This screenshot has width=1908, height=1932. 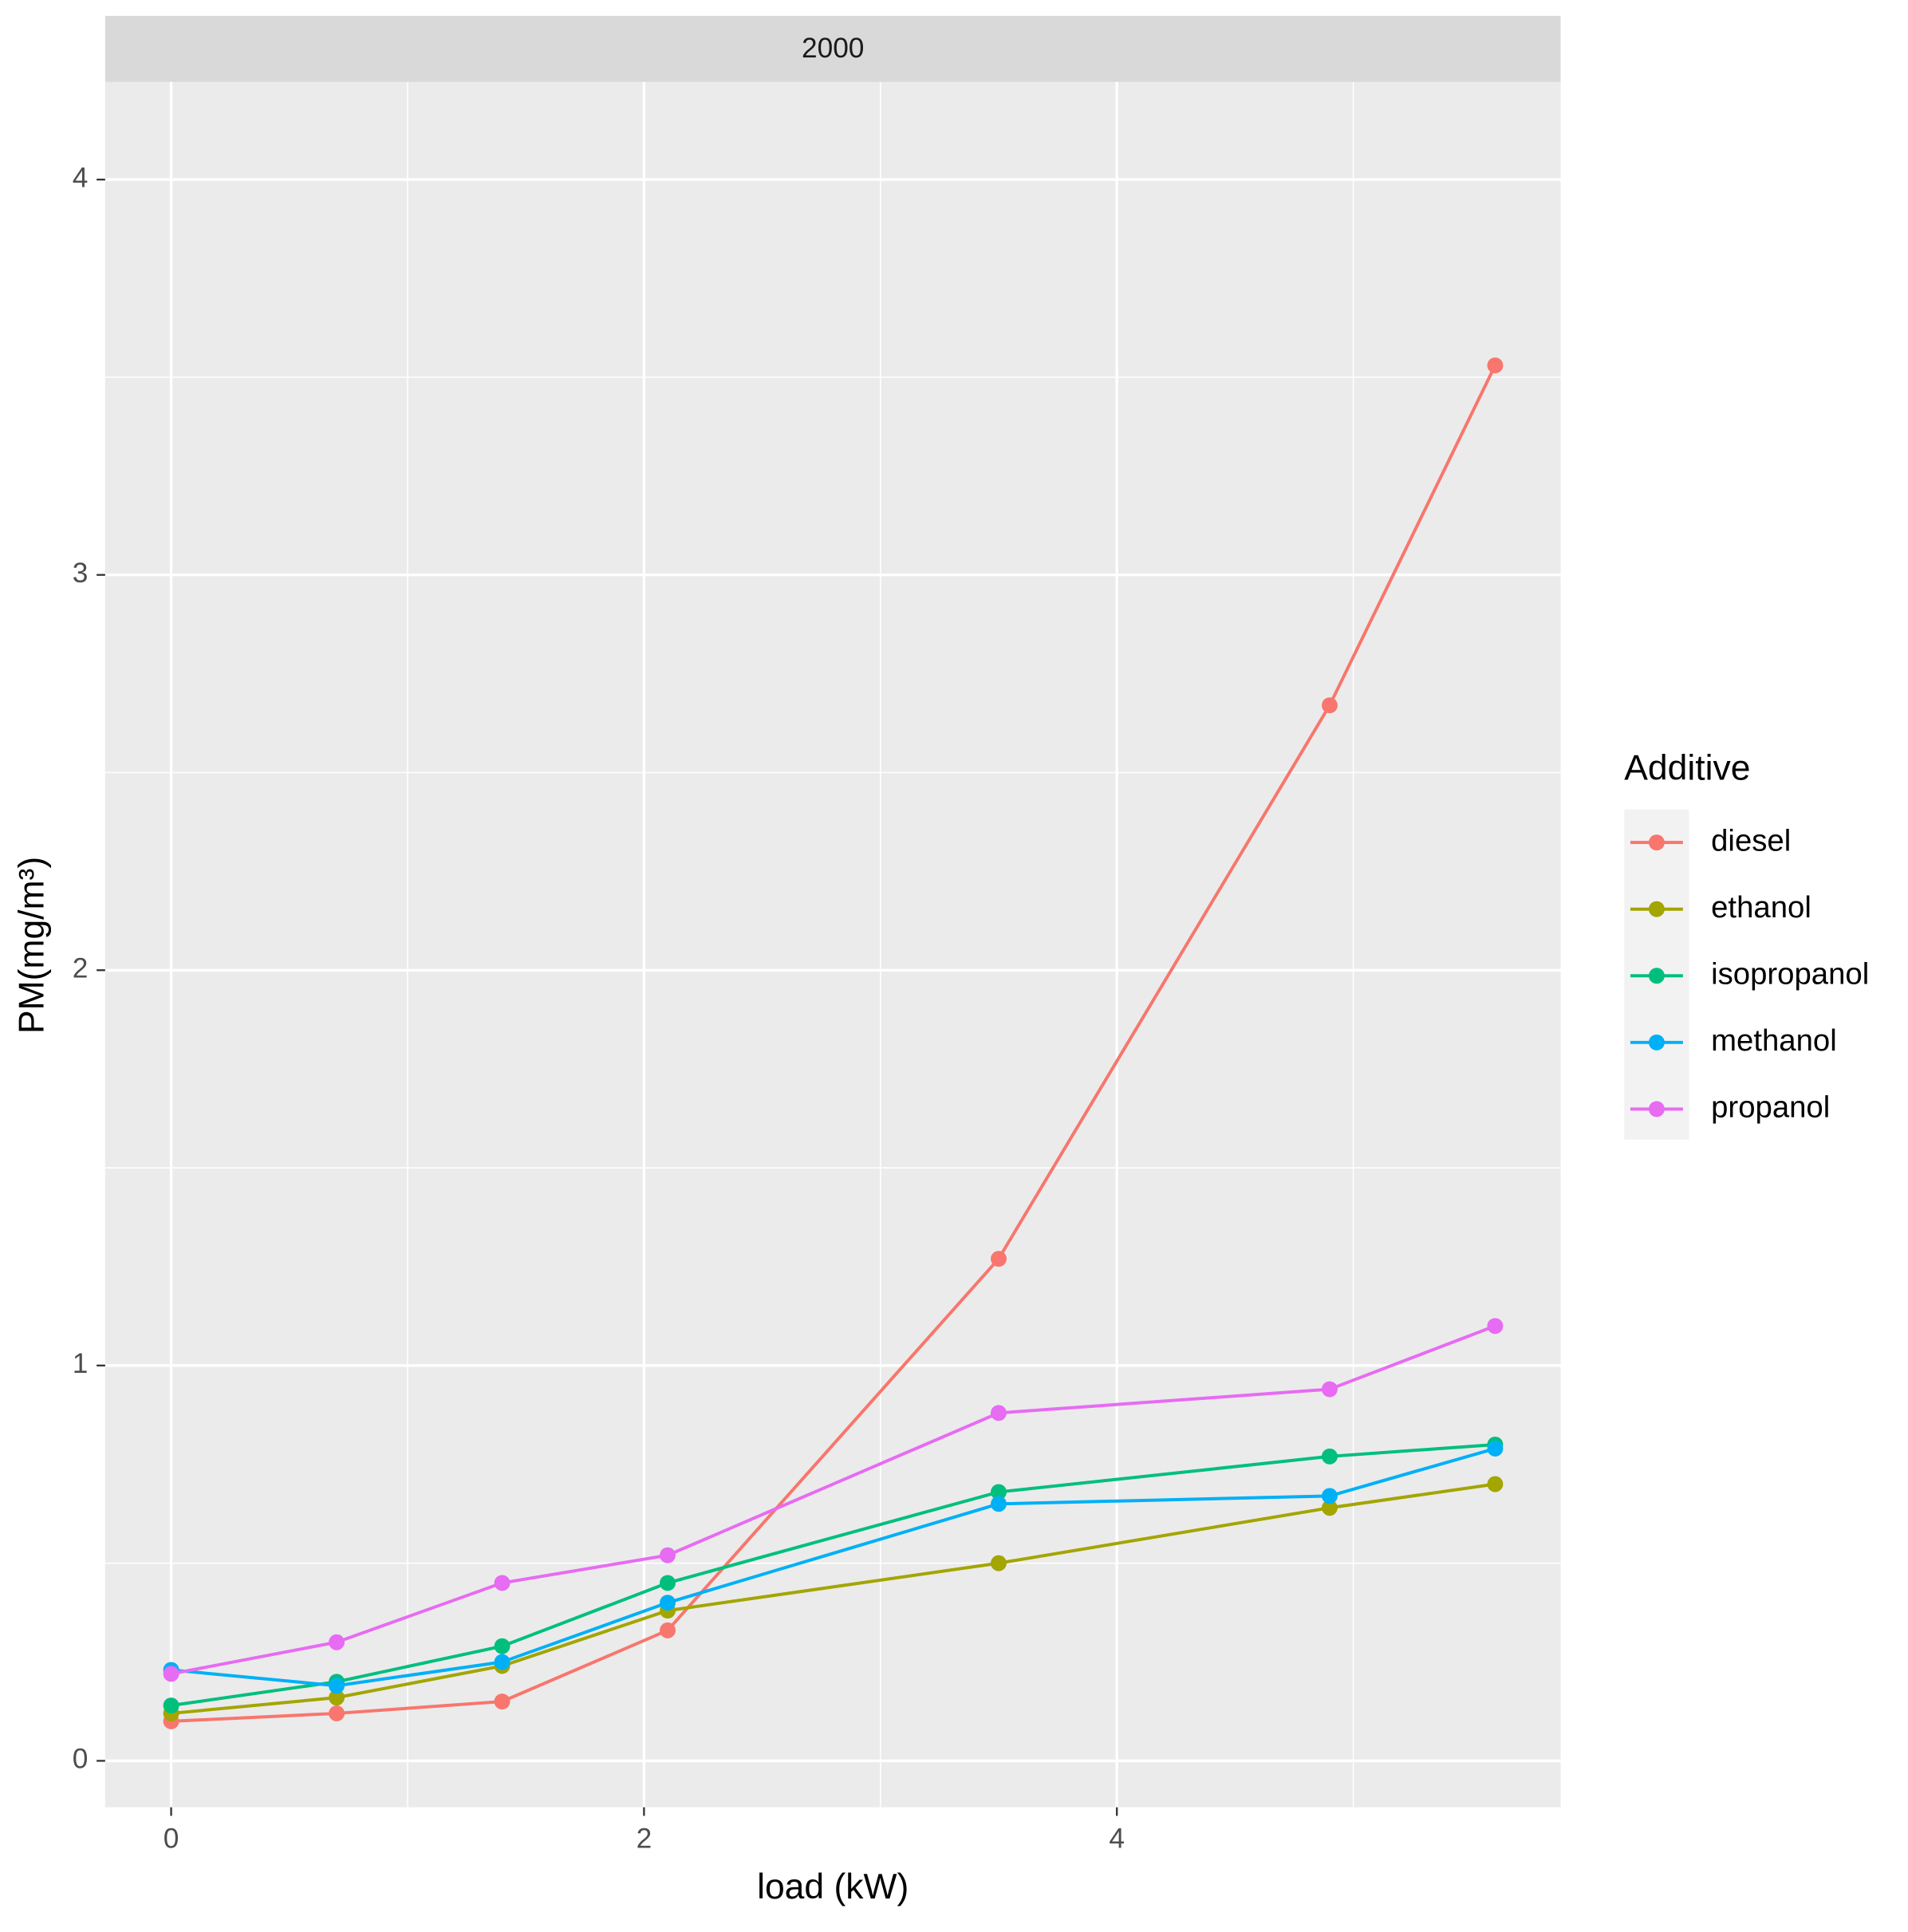 I want to click on x-tick-label: 0, so click(x=172, y=1839).